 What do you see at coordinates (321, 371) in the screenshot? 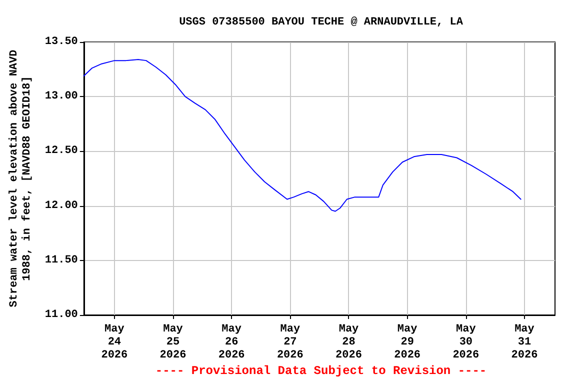
I see `text: ---- Provisional Data Subject to Revision ----` at bounding box center [321, 371].